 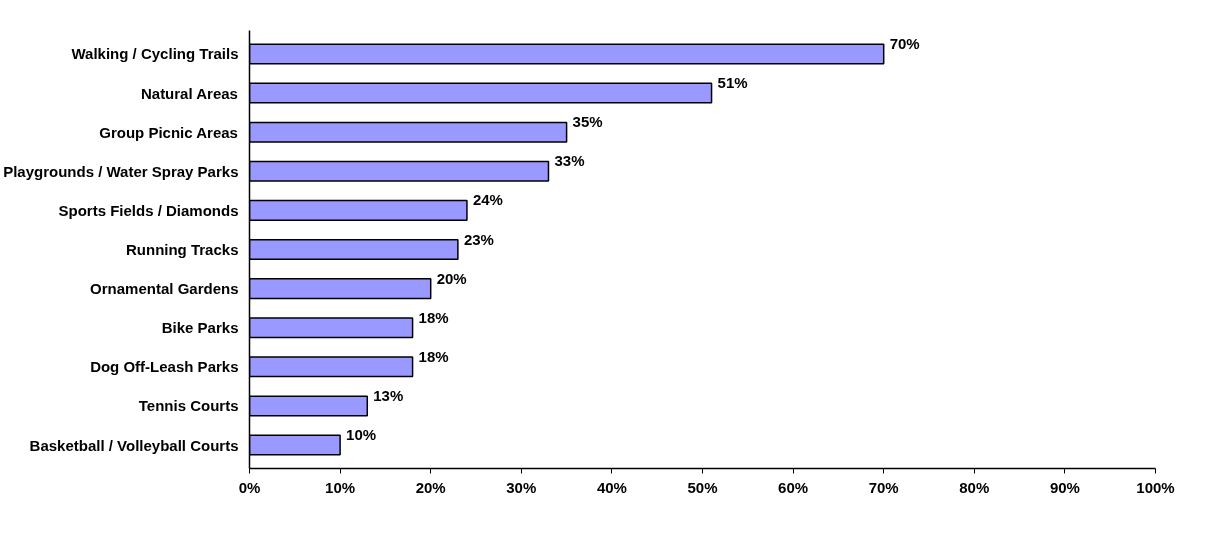 I want to click on y-tick-label: Natural Areas, so click(x=189, y=93).